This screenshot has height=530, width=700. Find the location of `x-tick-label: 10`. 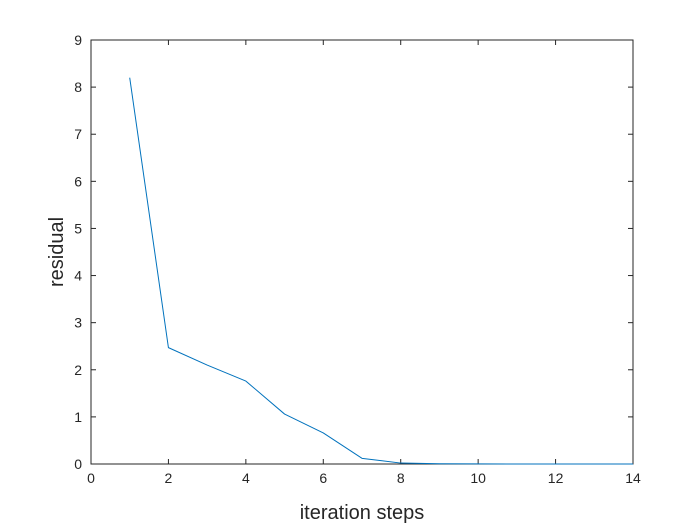

x-tick-label: 10 is located at coordinates (478, 478).